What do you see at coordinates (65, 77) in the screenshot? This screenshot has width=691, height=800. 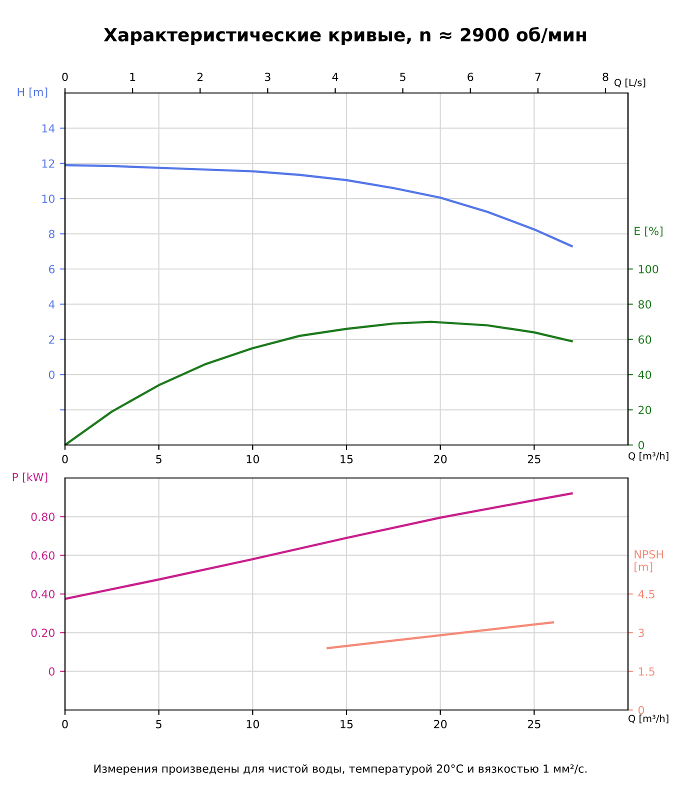 I see `x2-tick-label: 0` at bounding box center [65, 77].